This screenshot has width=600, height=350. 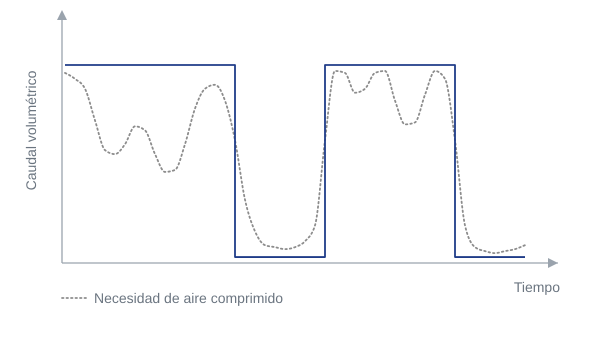 I want to click on legend-label: Necesidad de aire comprimido, so click(x=189, y=298).